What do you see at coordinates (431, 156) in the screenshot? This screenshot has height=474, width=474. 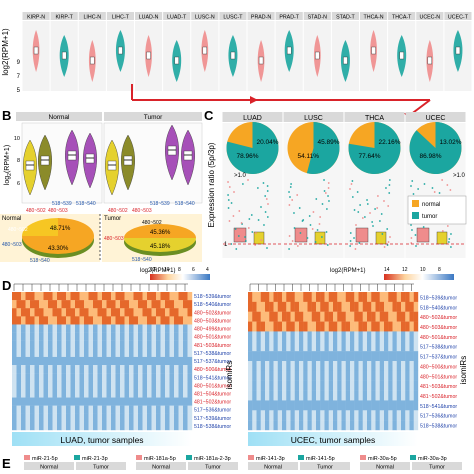 I see `c-pie-big: 86.98%` at bounding box center [431, 156].